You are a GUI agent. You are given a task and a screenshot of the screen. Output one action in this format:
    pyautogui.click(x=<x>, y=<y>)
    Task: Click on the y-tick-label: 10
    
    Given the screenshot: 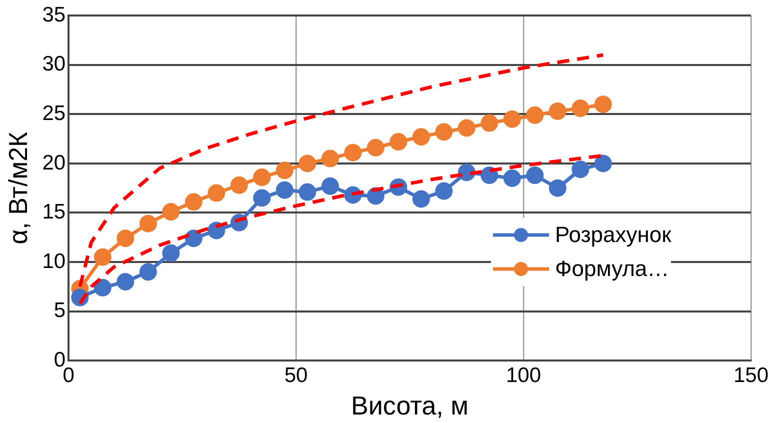 What is the action you would take?
    pyautogui.click(x=54, y=261)
    